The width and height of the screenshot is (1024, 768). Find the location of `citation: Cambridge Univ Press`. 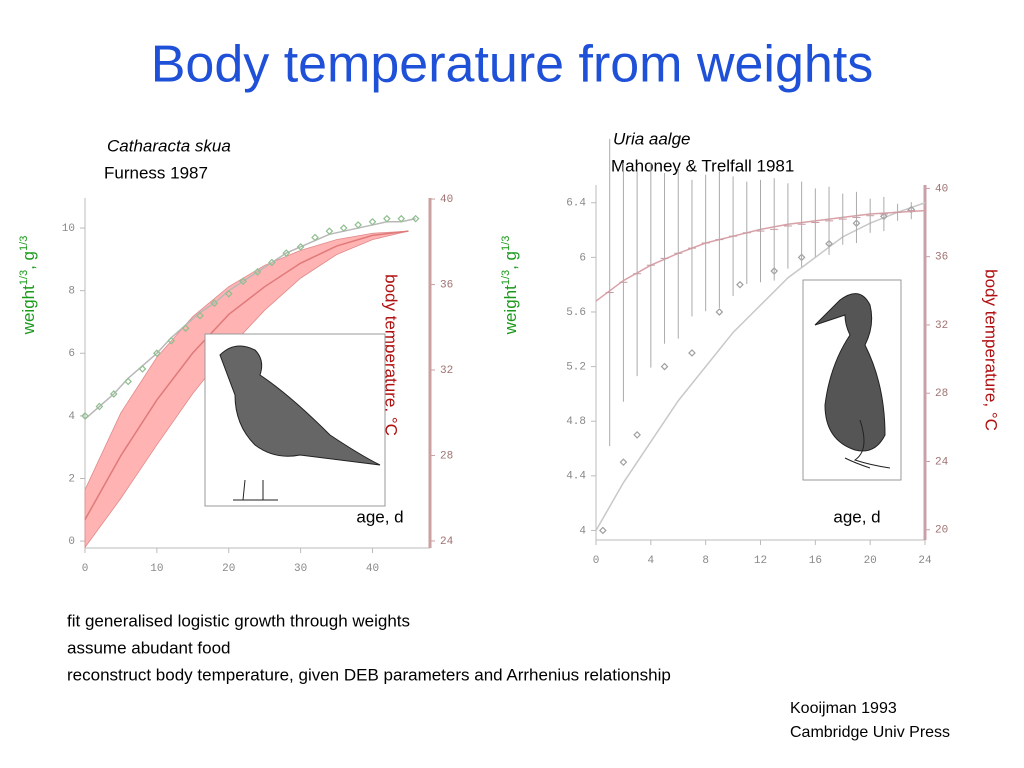

citation: Cambridge Univ Press is located at coordinates (870, 732).